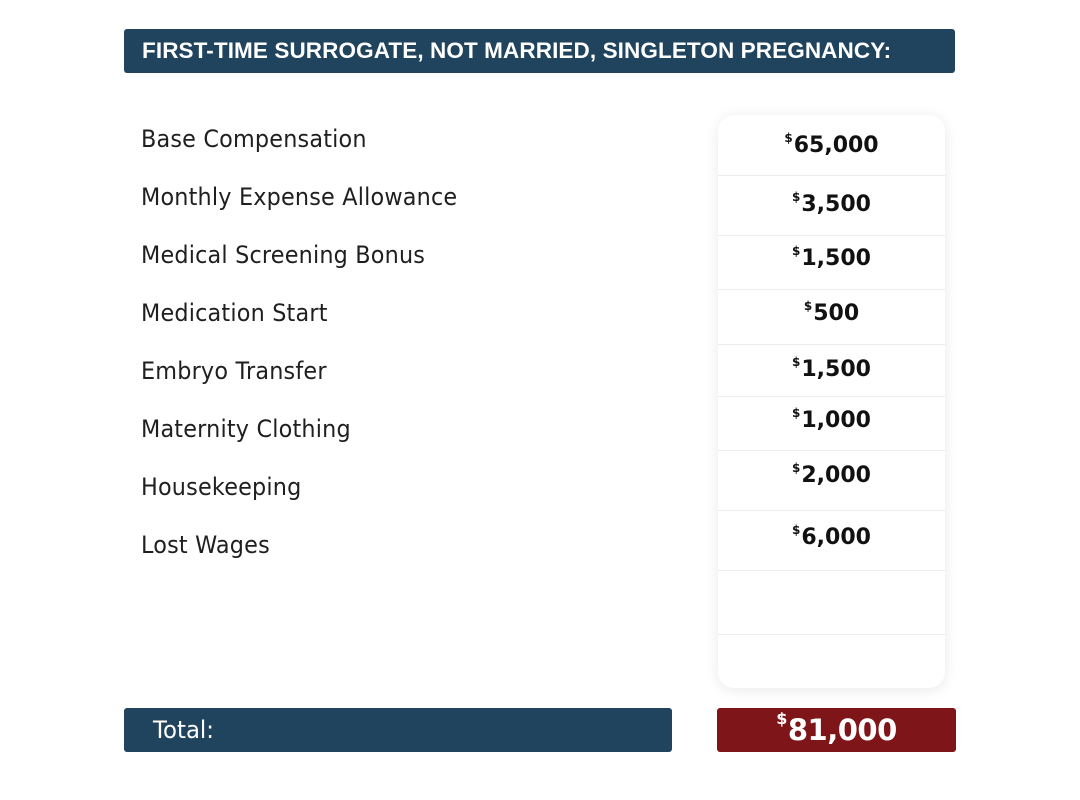 This screenshot has height=800, width=1080. Describe the element at coordinates (183, 730) in the screenshot. I see `total-label: Total:` at that location.